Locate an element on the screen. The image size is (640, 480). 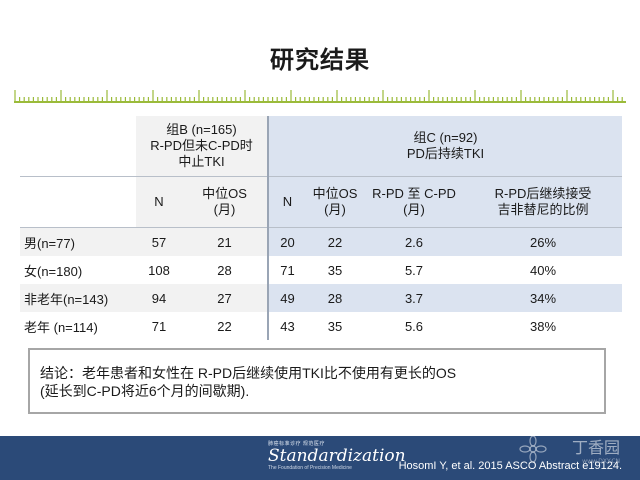
dxy-flower-icon is located at coordinates (533, 451).